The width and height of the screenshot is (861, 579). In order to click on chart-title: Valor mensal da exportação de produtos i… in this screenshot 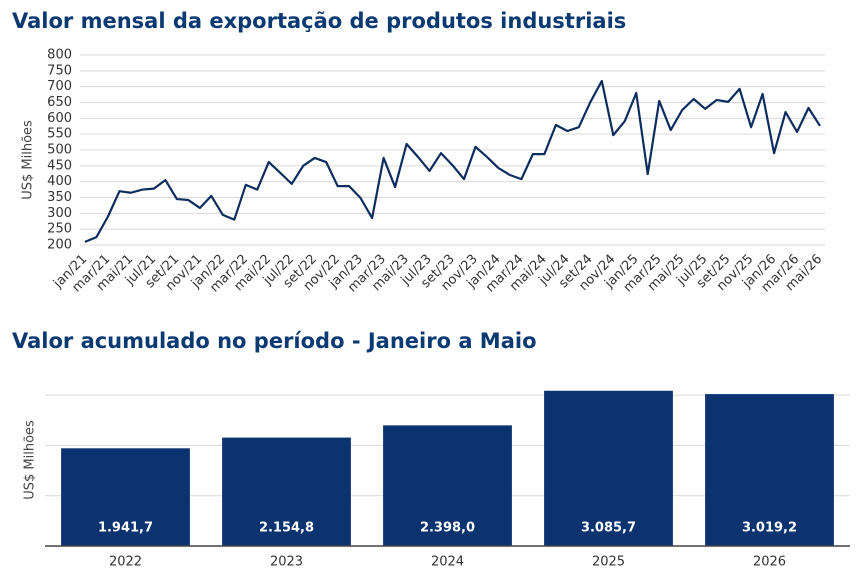, I will do `click(319, 21)`.